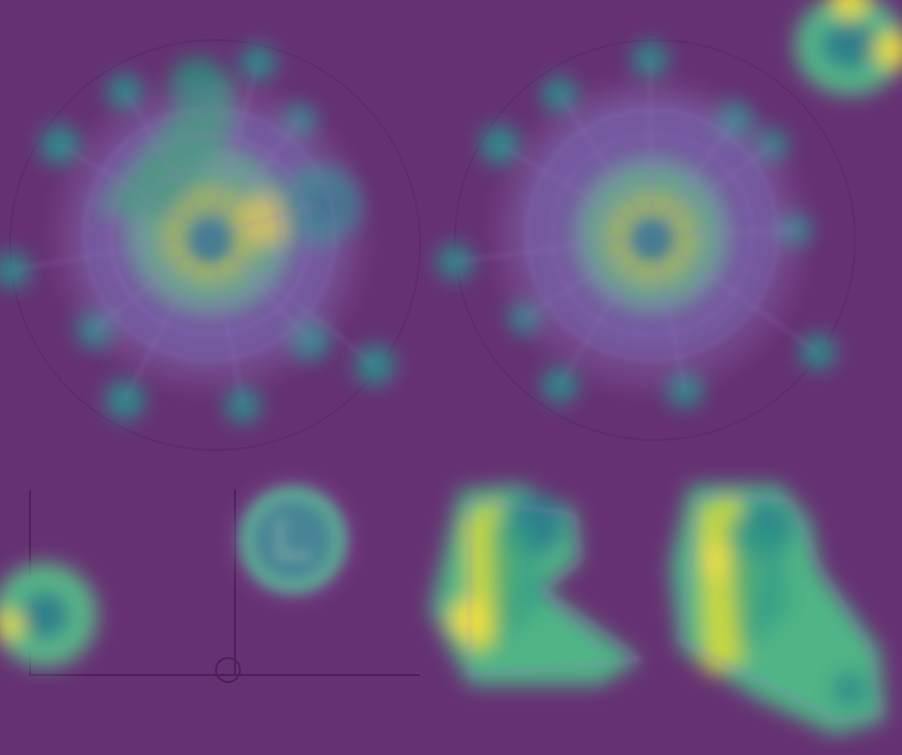  Describe the element at coordinates (777, 610) in the screenshot. I see `lower-right-heatmap-b` at that location.